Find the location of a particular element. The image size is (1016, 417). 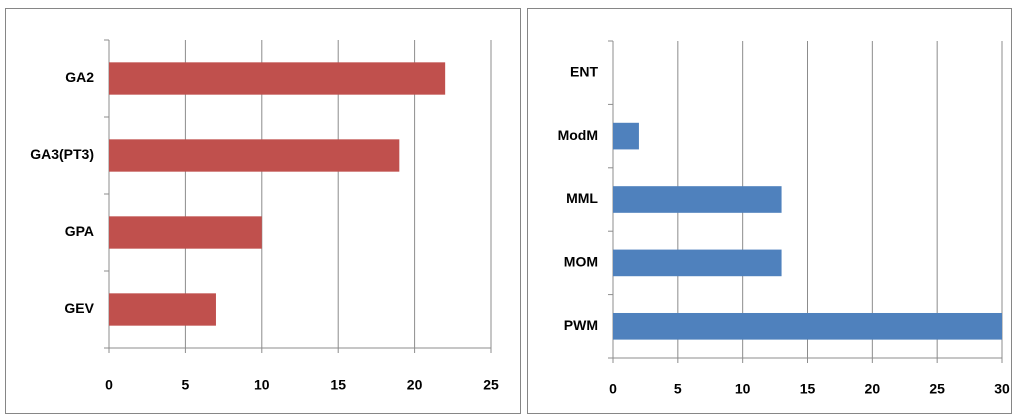

y-tick-label: GEV is located at coordinates (79, 308).